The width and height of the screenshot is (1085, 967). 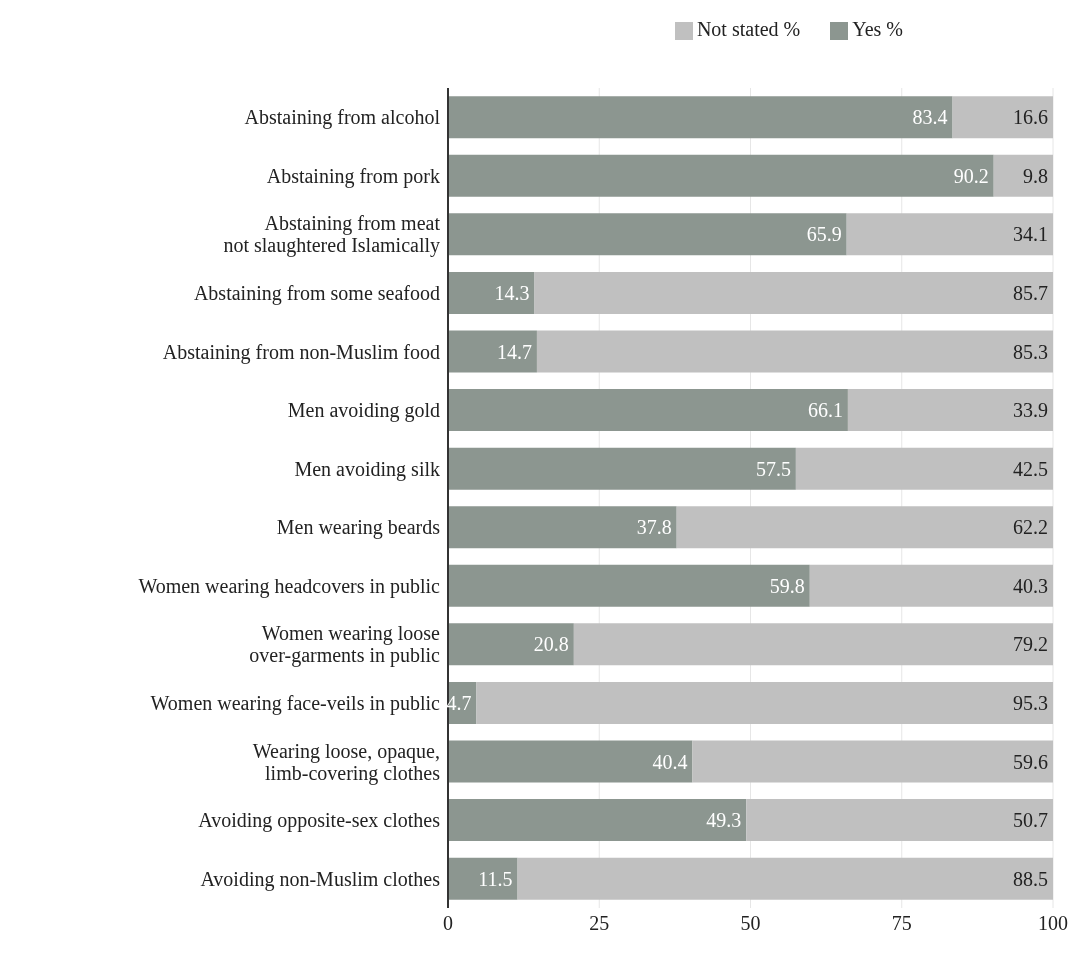 I want to click on data-label: 59.8, so click(x=787, y=585).